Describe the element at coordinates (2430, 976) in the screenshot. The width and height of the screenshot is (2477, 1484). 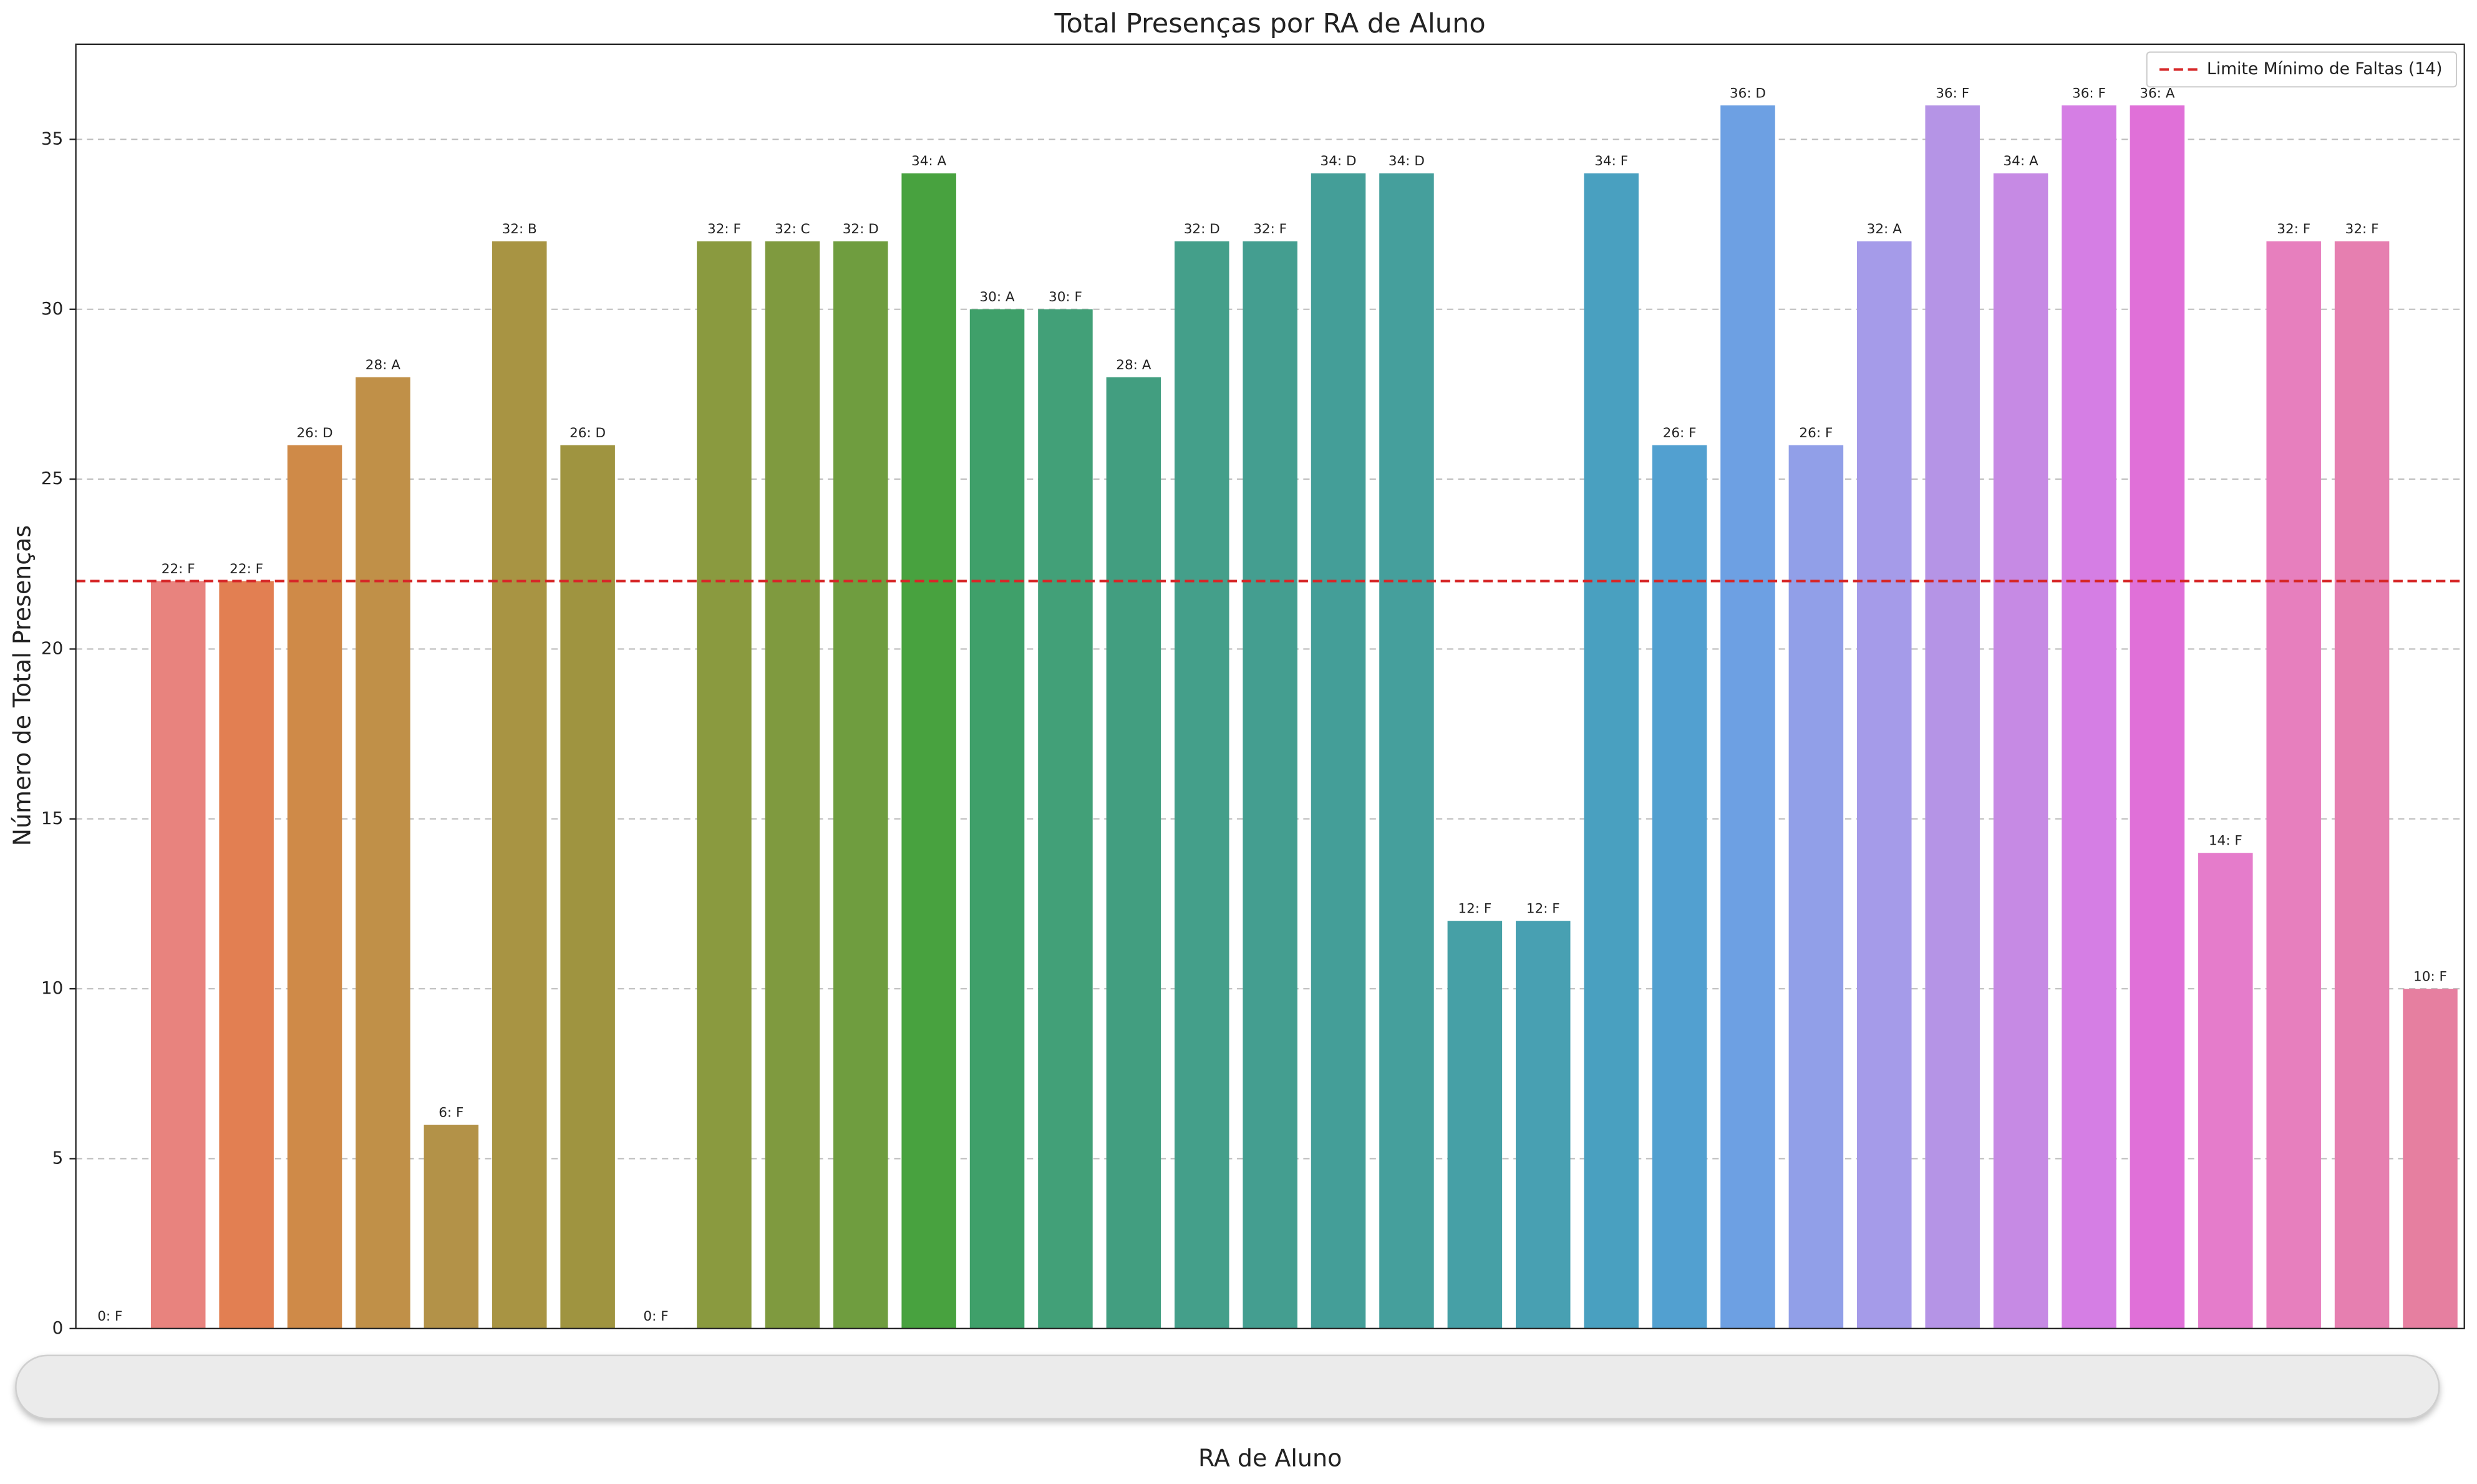
I see `value-label: 10: F` at that location.